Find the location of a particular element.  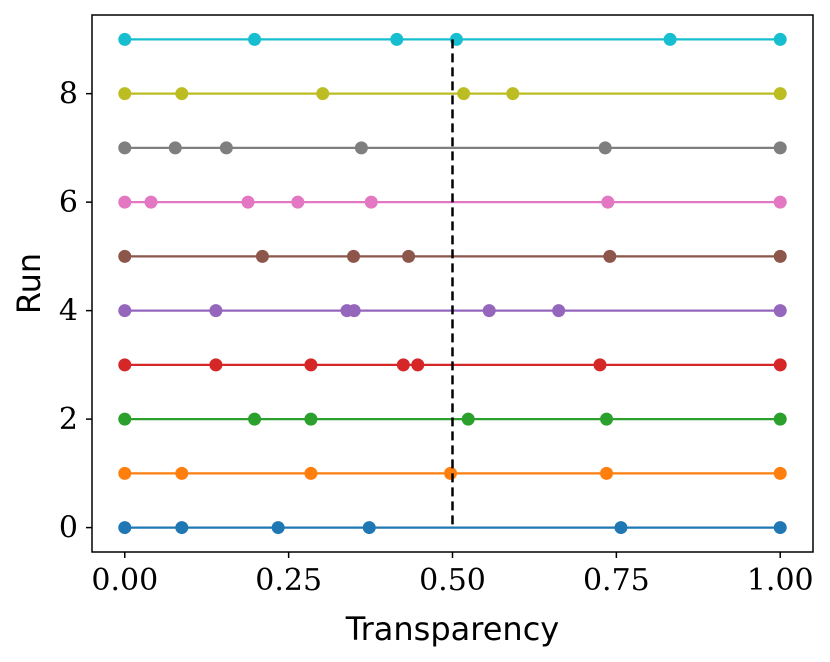

x-tick-label: 1.00 is located at coordinates (780, 580).